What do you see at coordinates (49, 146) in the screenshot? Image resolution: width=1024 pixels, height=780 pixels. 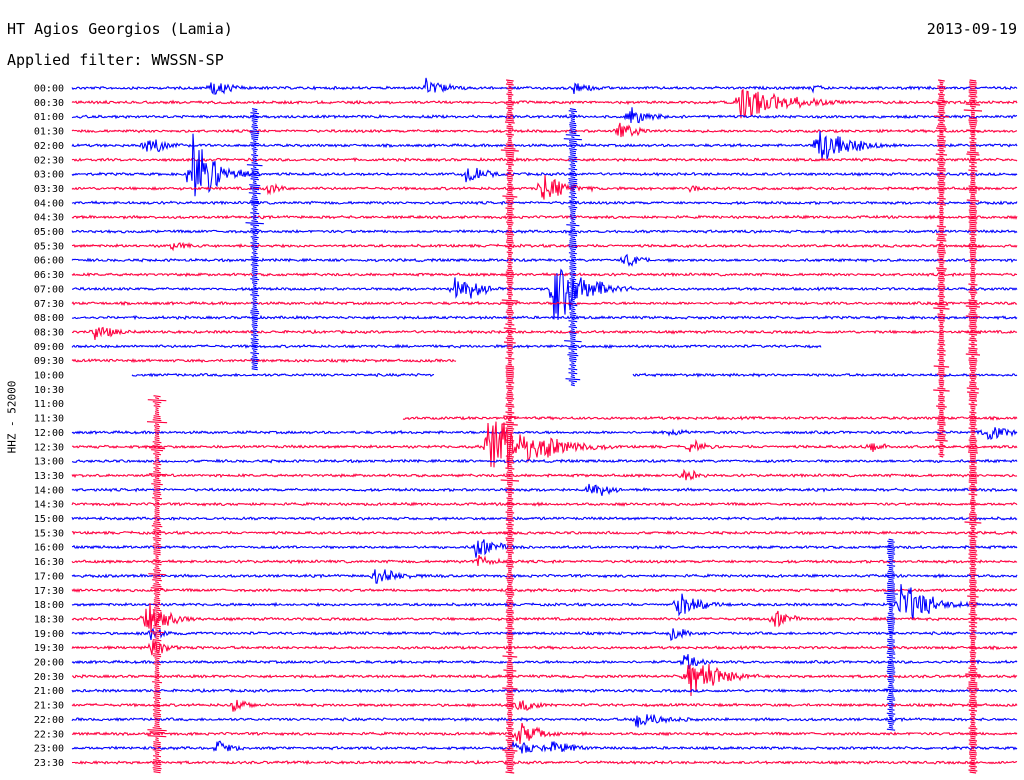 I see `row-label: 02:00` at bounding box center [49, 146].